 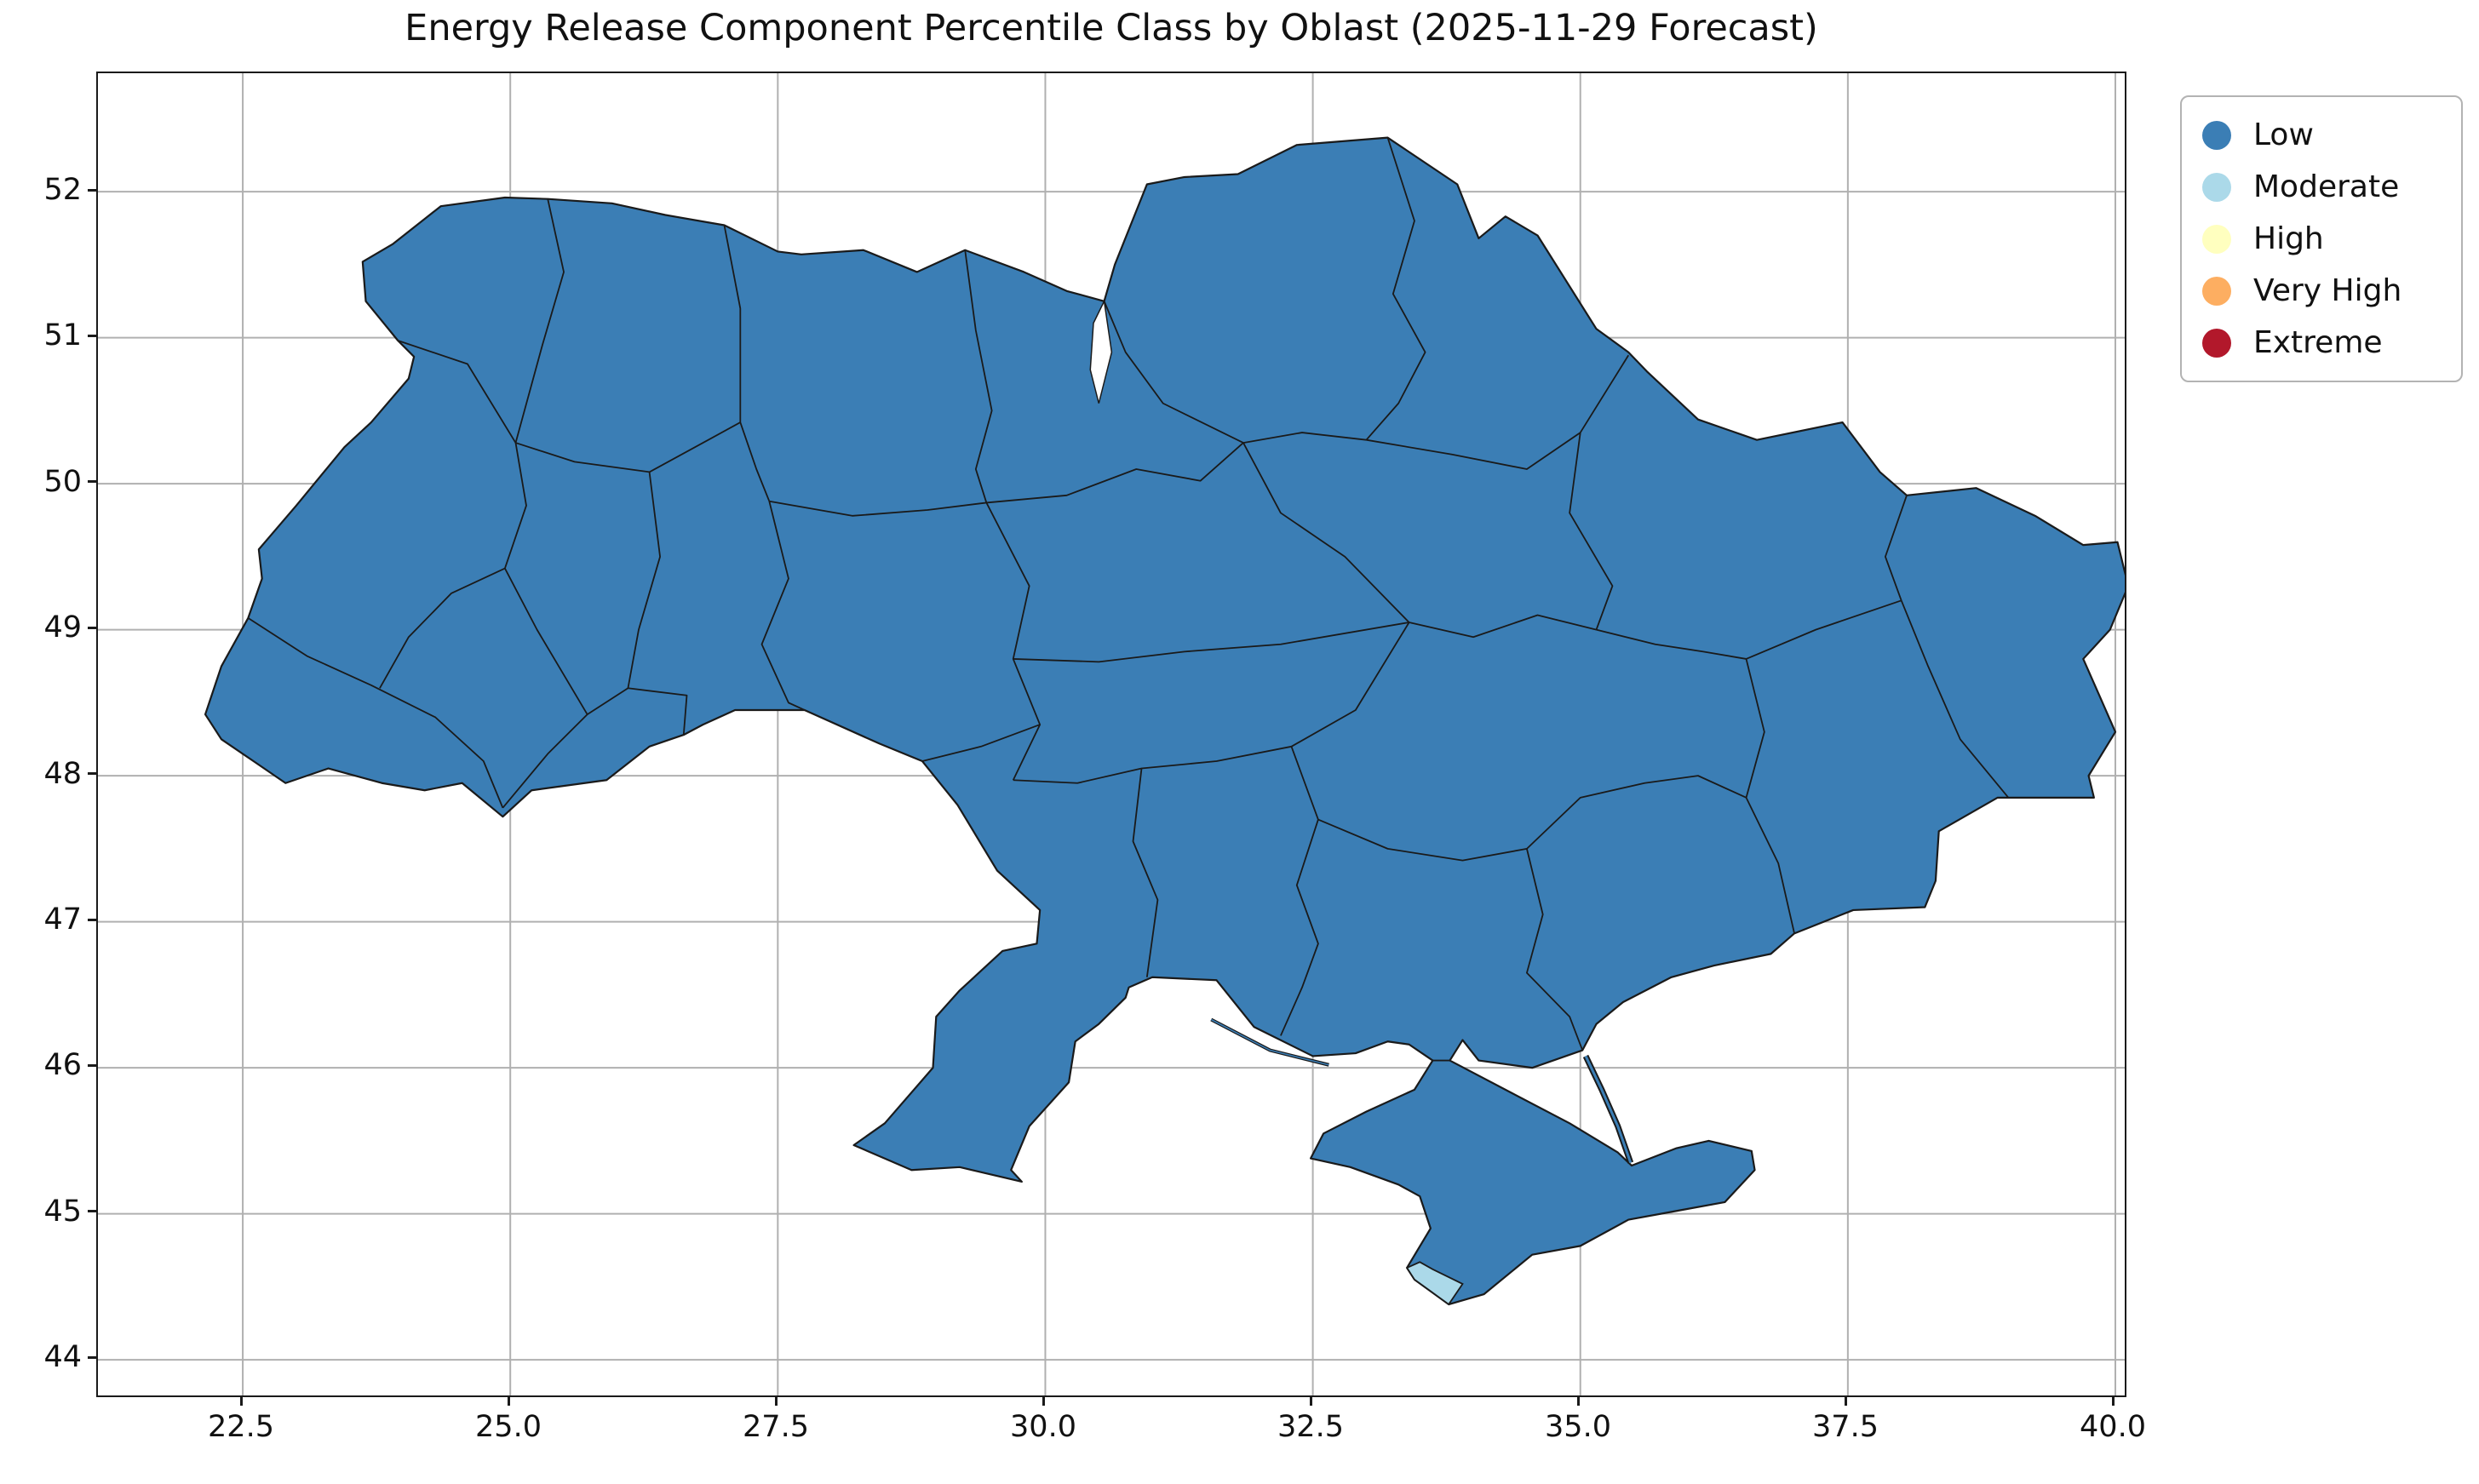 What do you see at coordinates (62, 919) in the screenshot?
I see `y-tick-label: 47` at bounding box center [62, 919].